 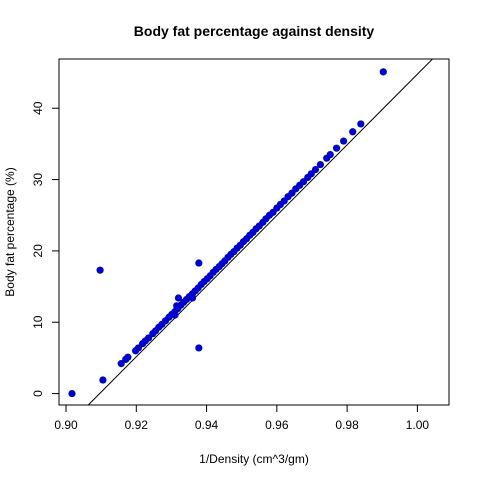 What do you see at coordinates (242, 418) in the screenshot?
I see `x-axis: 0.90 0.92 0.94 0.96 0.98 1.00` at bounding box center [242, 418].